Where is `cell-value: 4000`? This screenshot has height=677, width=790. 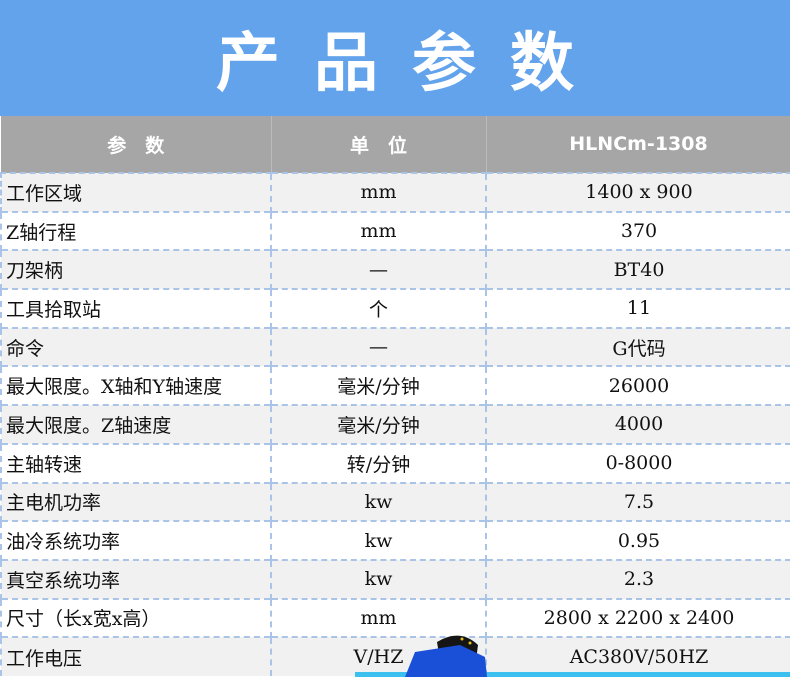 cell-value: 4000 is located at coordinates (637, 424).